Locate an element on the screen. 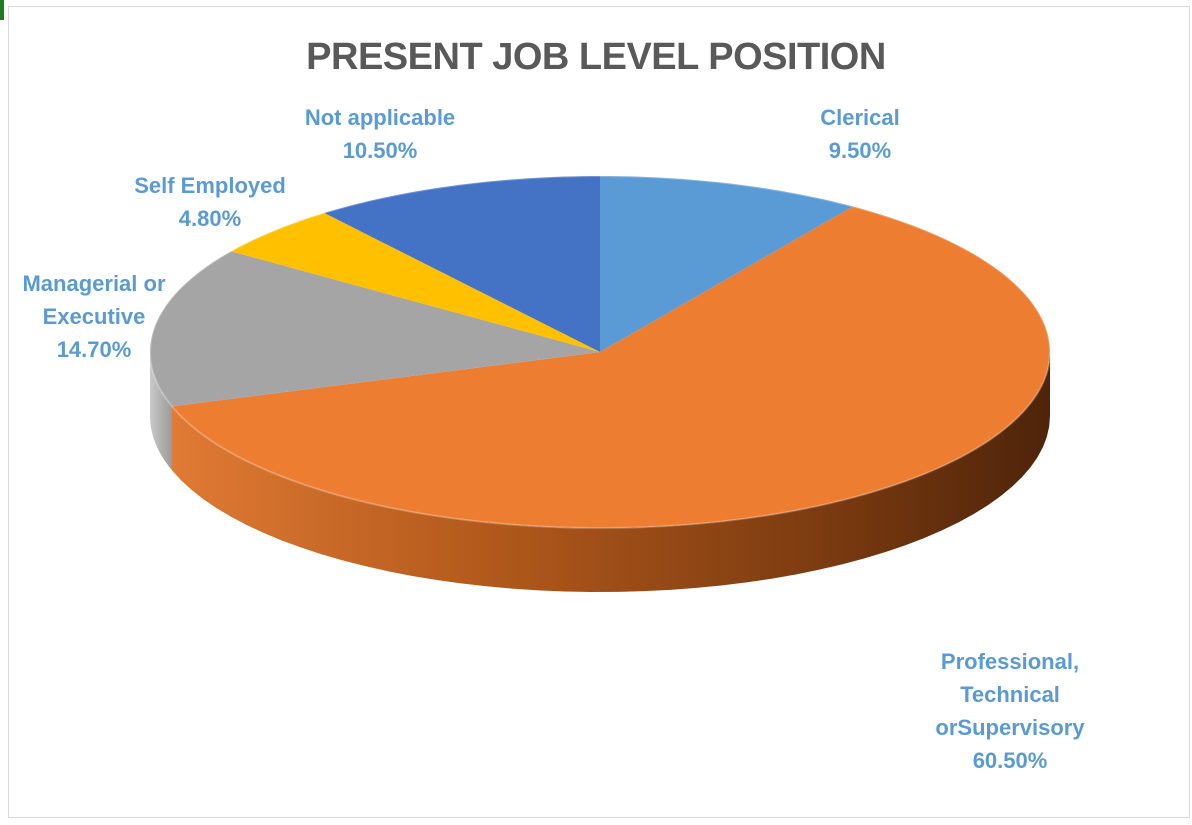 This screenshot has width=1192, height=825. pie-slice-not-applicable is located at coordinates (462, 264).